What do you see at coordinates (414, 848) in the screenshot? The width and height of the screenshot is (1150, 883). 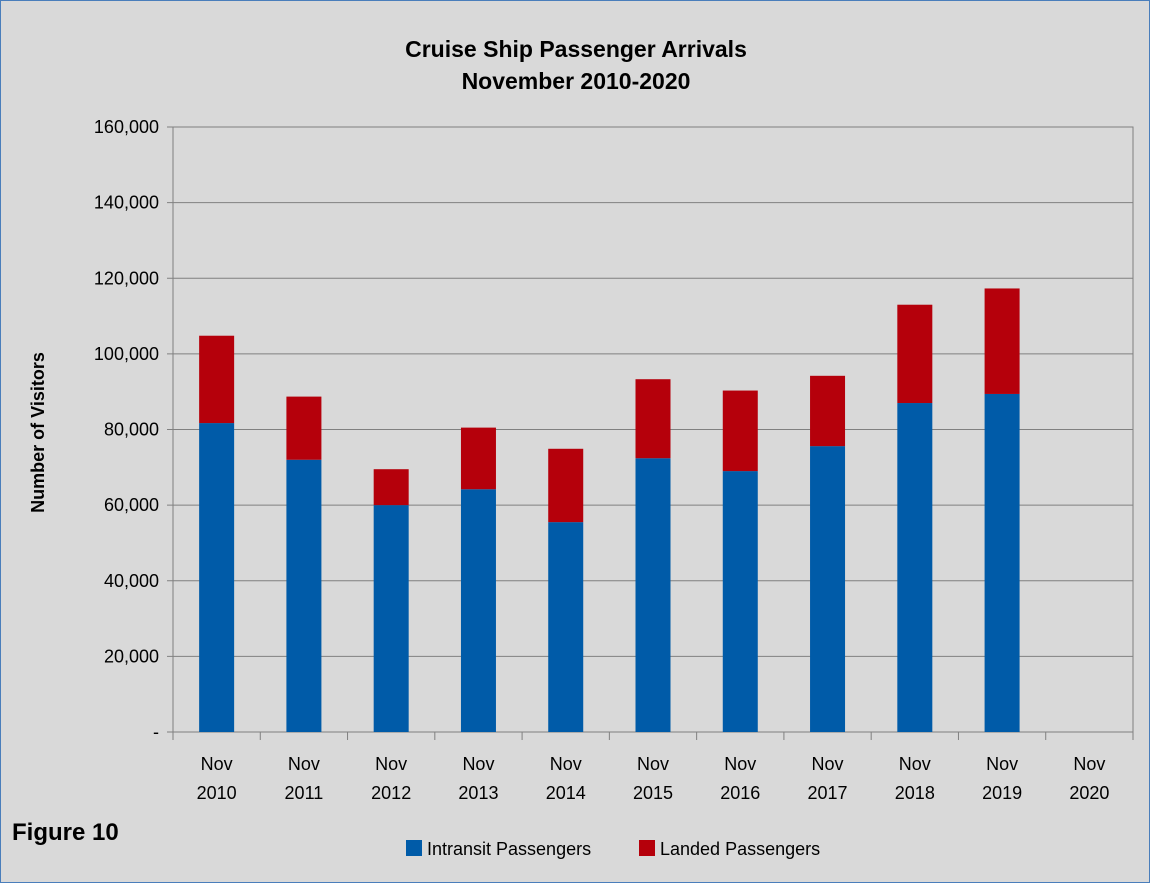 I see `legend-swatch-intransit` at bounding box center [414, 848].